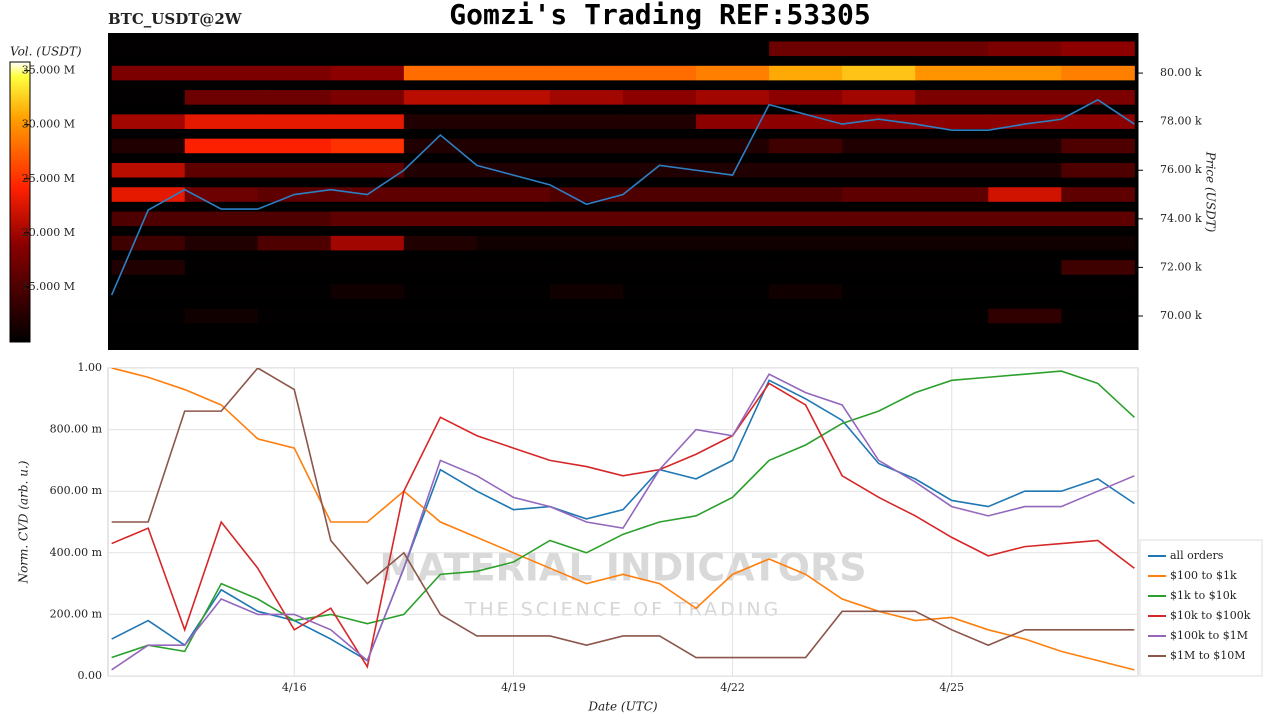 This screenshot has width=1280, height=720. What do you see at coordinates (1201, 608) in the screenshot?
I see `legend-box` at bounding box center [1201, 608].